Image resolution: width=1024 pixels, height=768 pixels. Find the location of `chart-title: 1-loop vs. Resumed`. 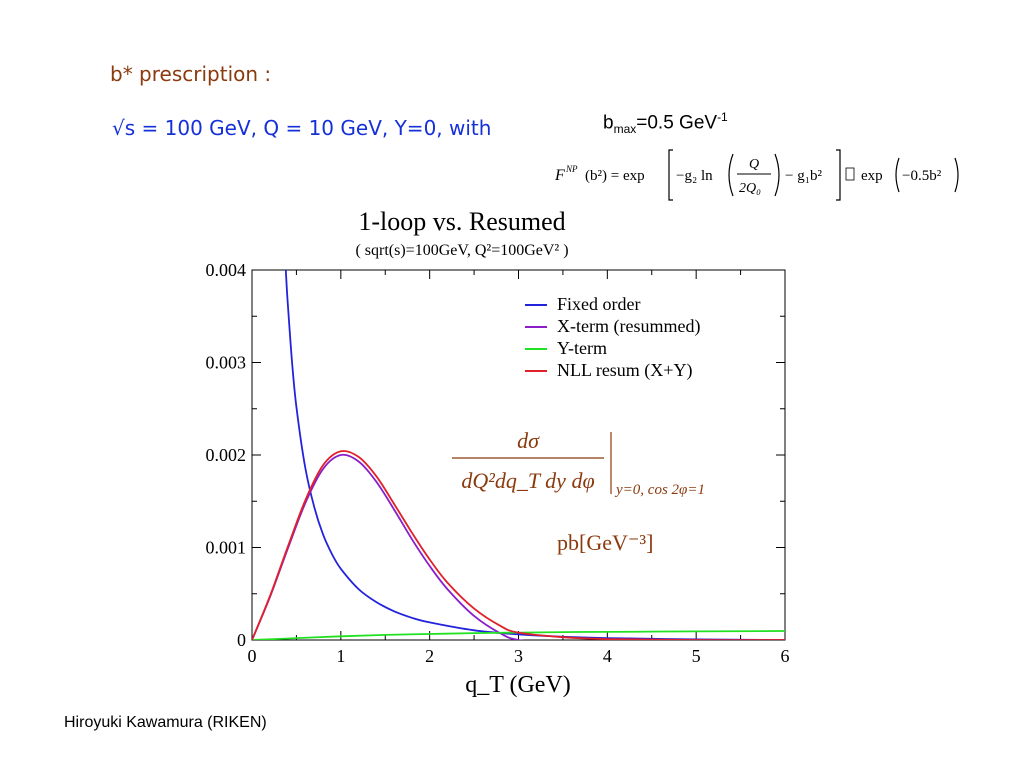

chart-title: 1-loop vs. Resumed is located at coordinates (461, 221).